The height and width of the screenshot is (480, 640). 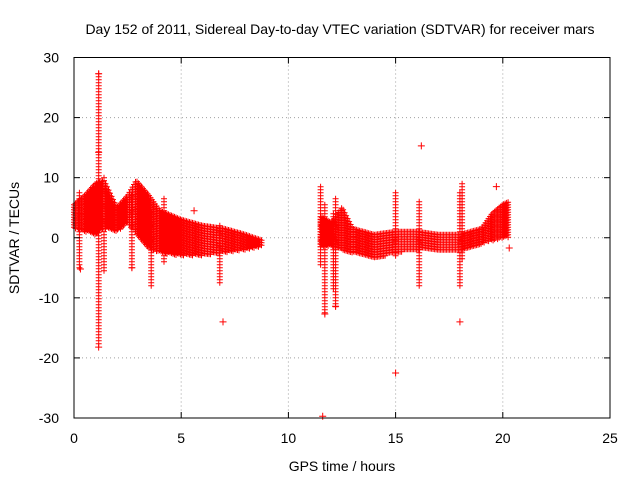 I want to click on data-band, so click(x=414, y=230).